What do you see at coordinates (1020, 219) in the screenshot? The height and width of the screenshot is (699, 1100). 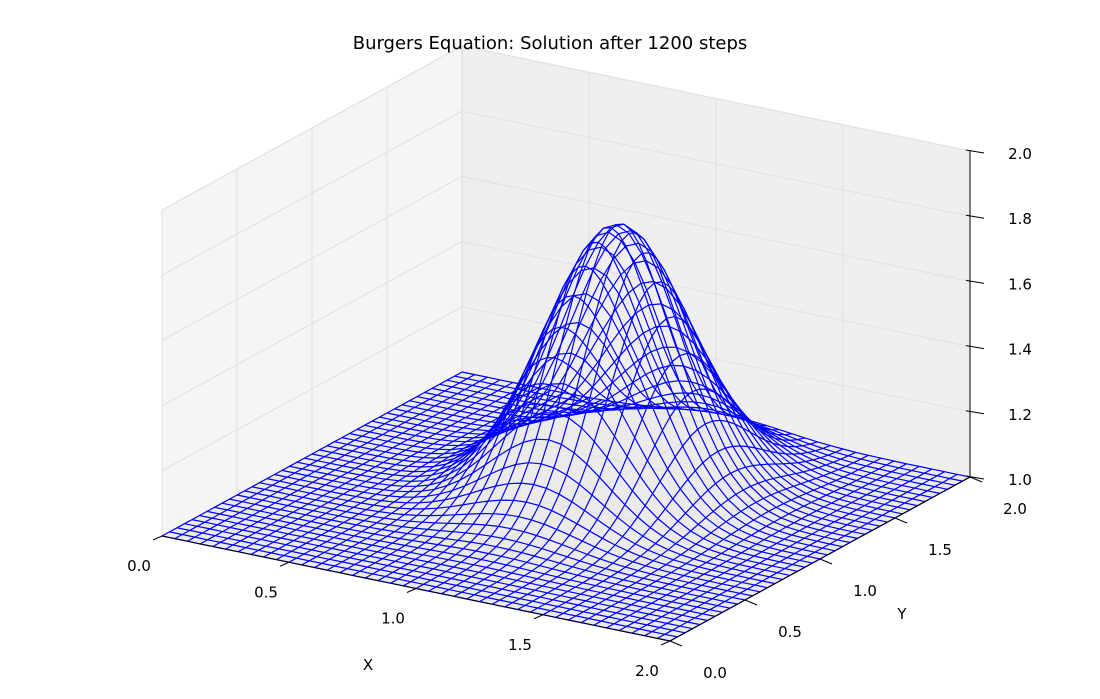 I see `z-tick-label: 1.8` at bounding box center [1020, 219].